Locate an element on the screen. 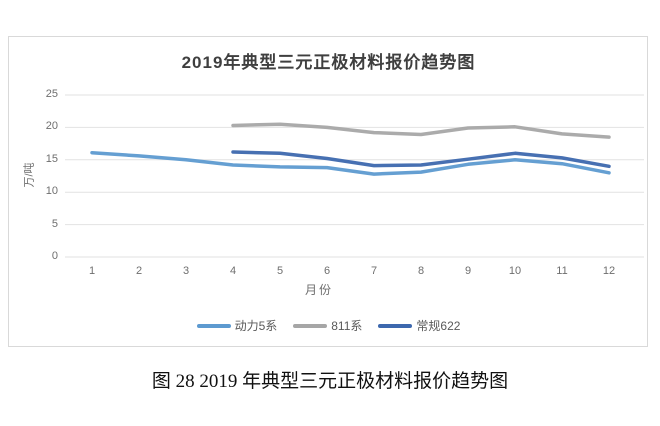  legend-label: 动力5系 is located at coordinates (256, 326).